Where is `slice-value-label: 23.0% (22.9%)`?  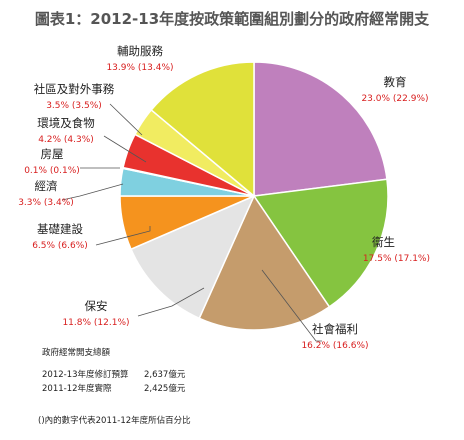 slice-value-label: 23.0% (22.9%) is located at coordinates (394, 99).